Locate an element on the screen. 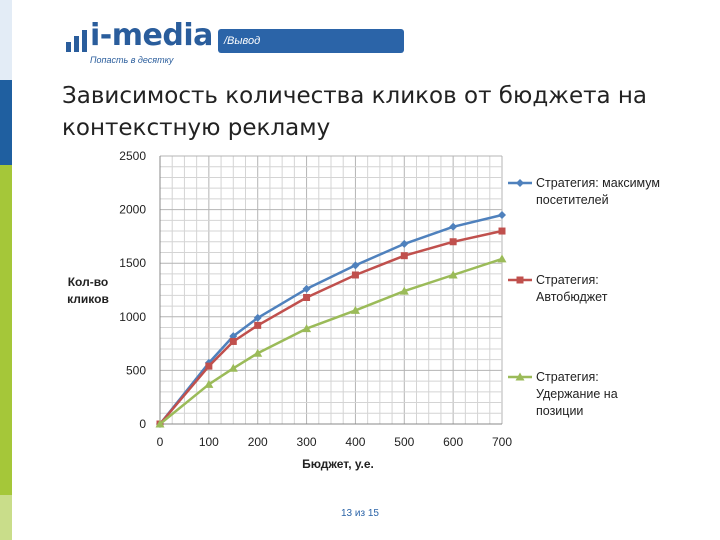 Image resolution: width=720 pixels, height=540 pixels. x-tick-label: 500 is located at coordinates (404, 442).